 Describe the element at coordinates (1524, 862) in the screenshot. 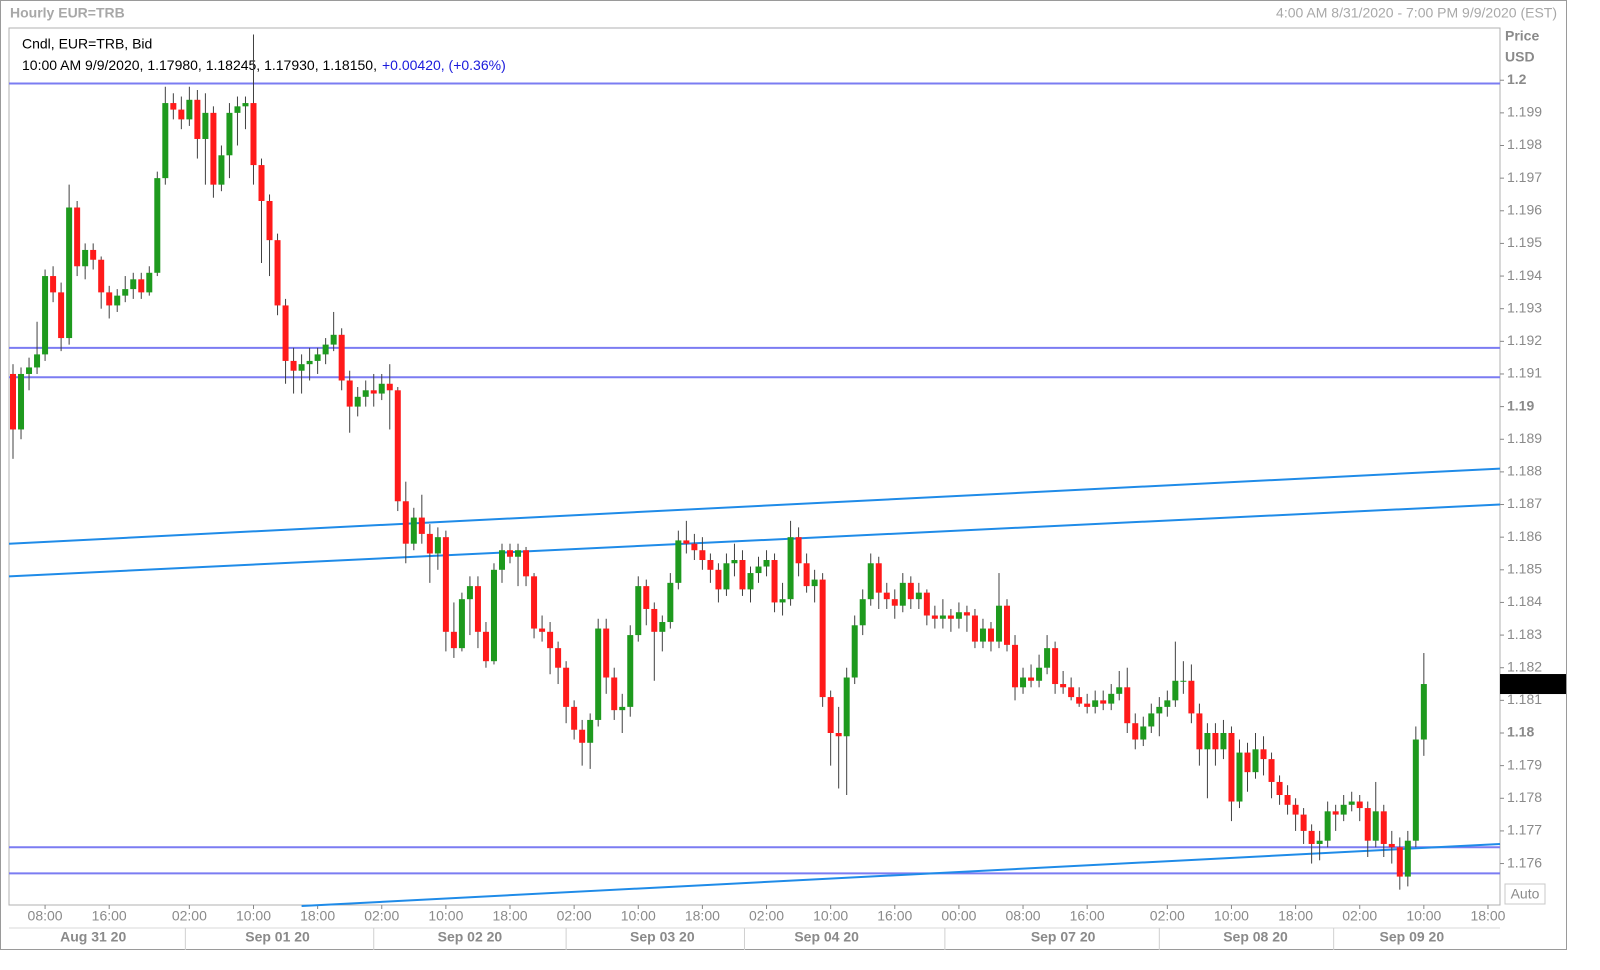

I see `y-tick-label: 1.176` at that location.